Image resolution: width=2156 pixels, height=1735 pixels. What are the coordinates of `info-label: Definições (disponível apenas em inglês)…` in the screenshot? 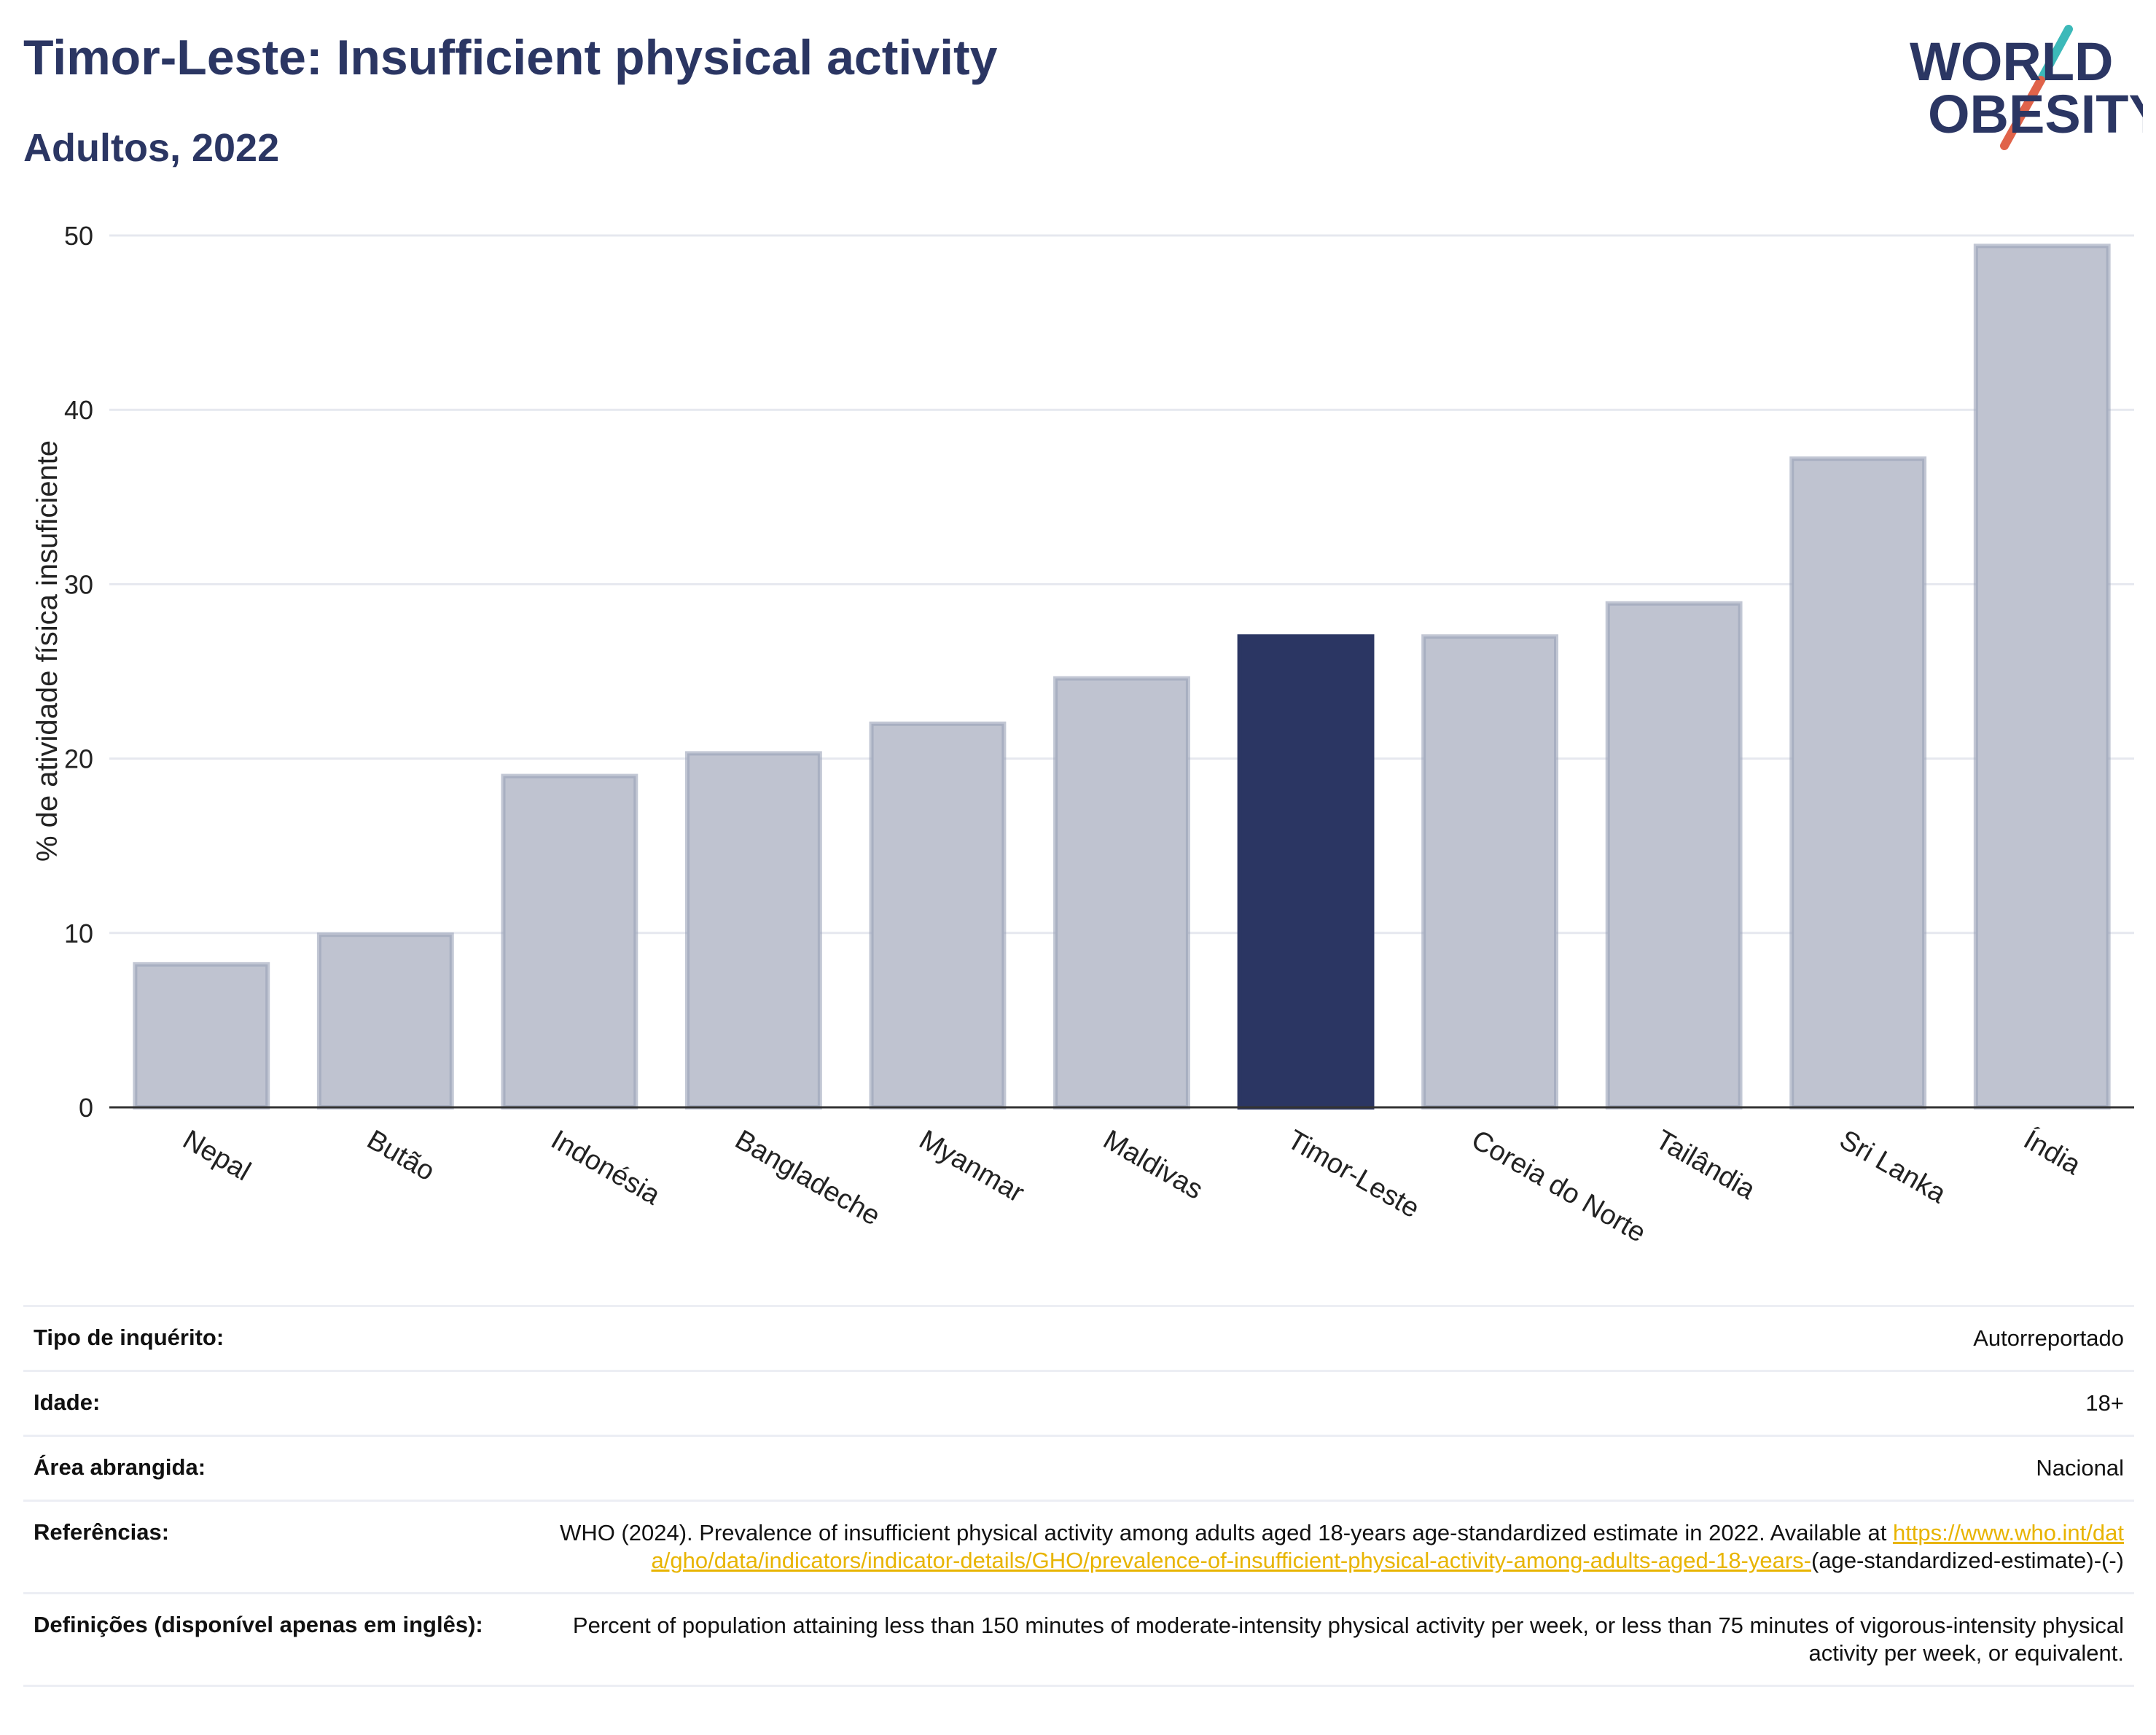 It's located at (258, 1624).